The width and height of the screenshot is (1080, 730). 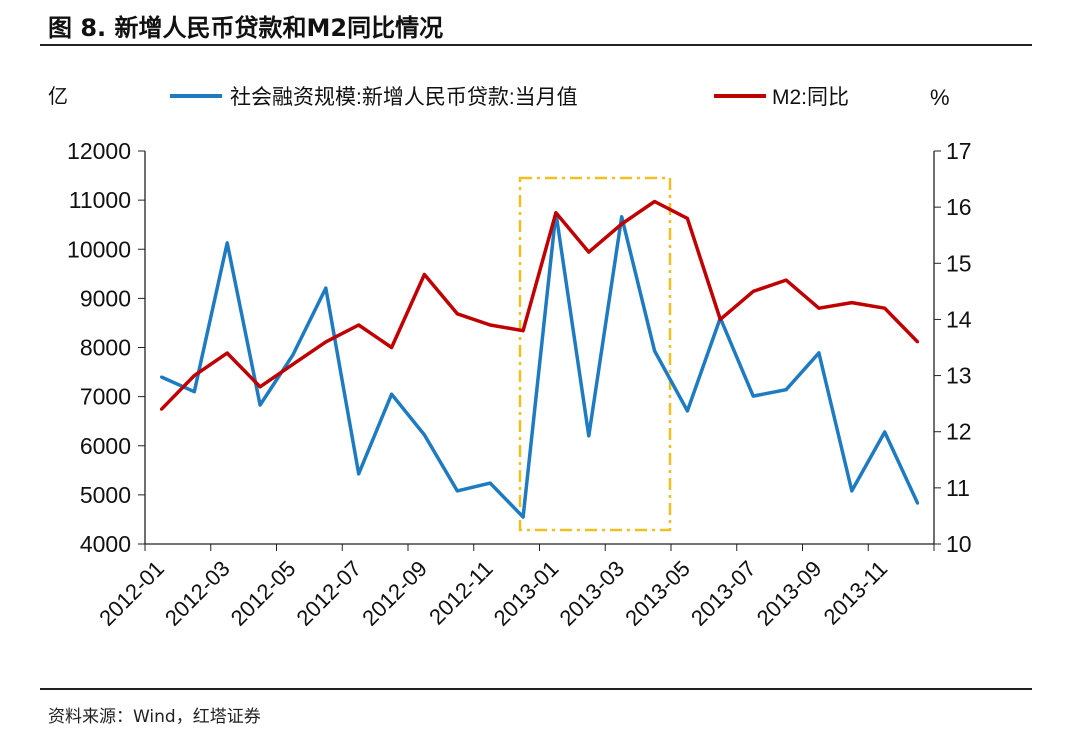 I want to click on highlight-box, so click(x=595, y=354).